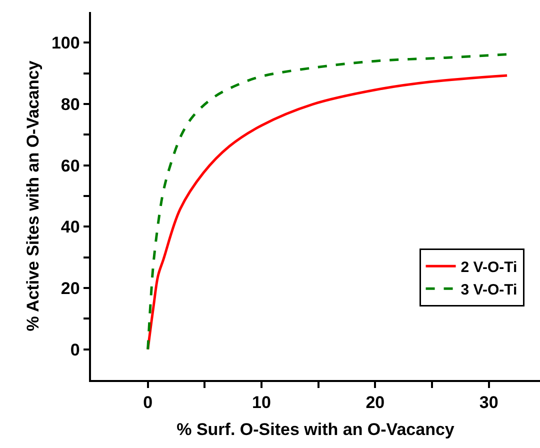  I want to click on x-tick-label: 30, so click(488, 402).